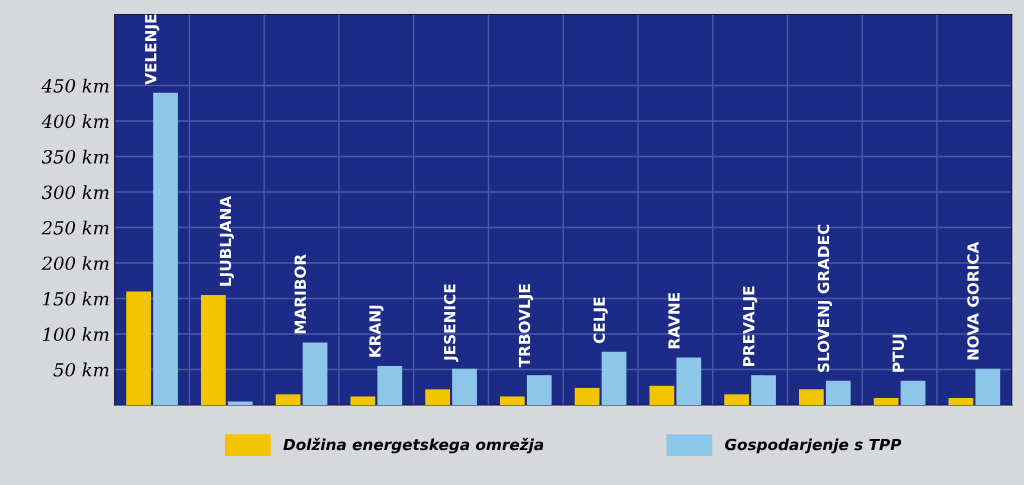  What do you see at coordinates (825, 298) in the screenshot?
I see `x-tick-label: SLOVENJ GRADEC` at bounding box center [825, 298].